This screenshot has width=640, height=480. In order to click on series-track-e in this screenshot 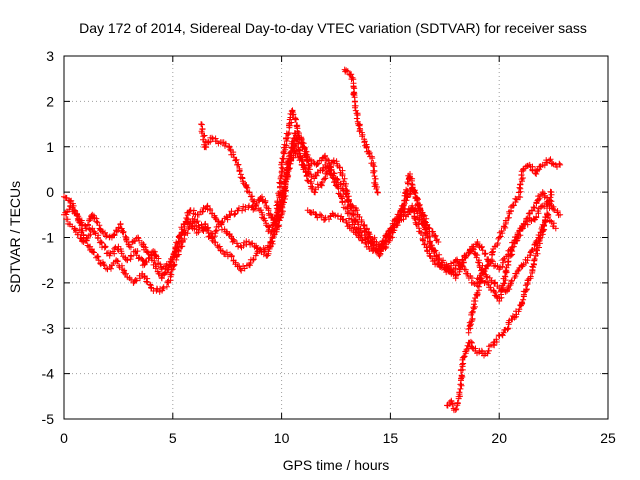, I will do `click(361, 131)`.